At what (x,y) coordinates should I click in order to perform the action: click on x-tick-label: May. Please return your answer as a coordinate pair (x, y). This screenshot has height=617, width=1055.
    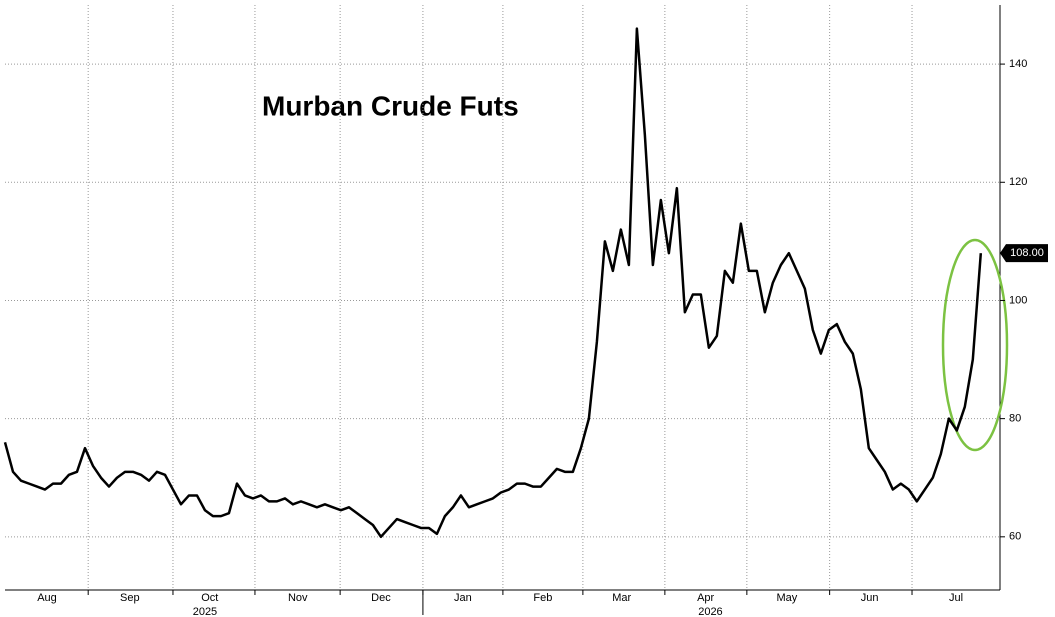
    Looking at the image, I should click on (786, 598).